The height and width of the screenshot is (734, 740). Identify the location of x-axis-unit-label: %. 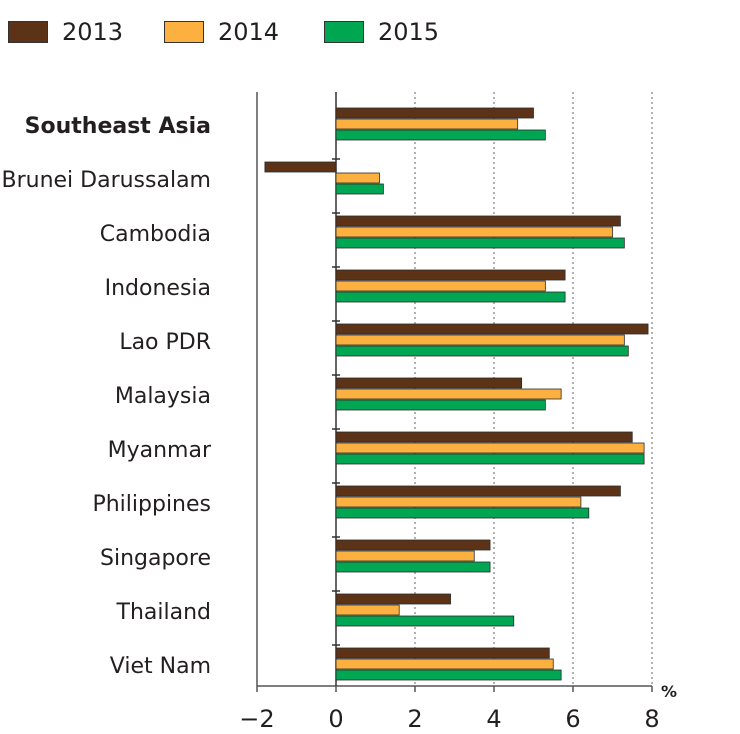
(669, 691).